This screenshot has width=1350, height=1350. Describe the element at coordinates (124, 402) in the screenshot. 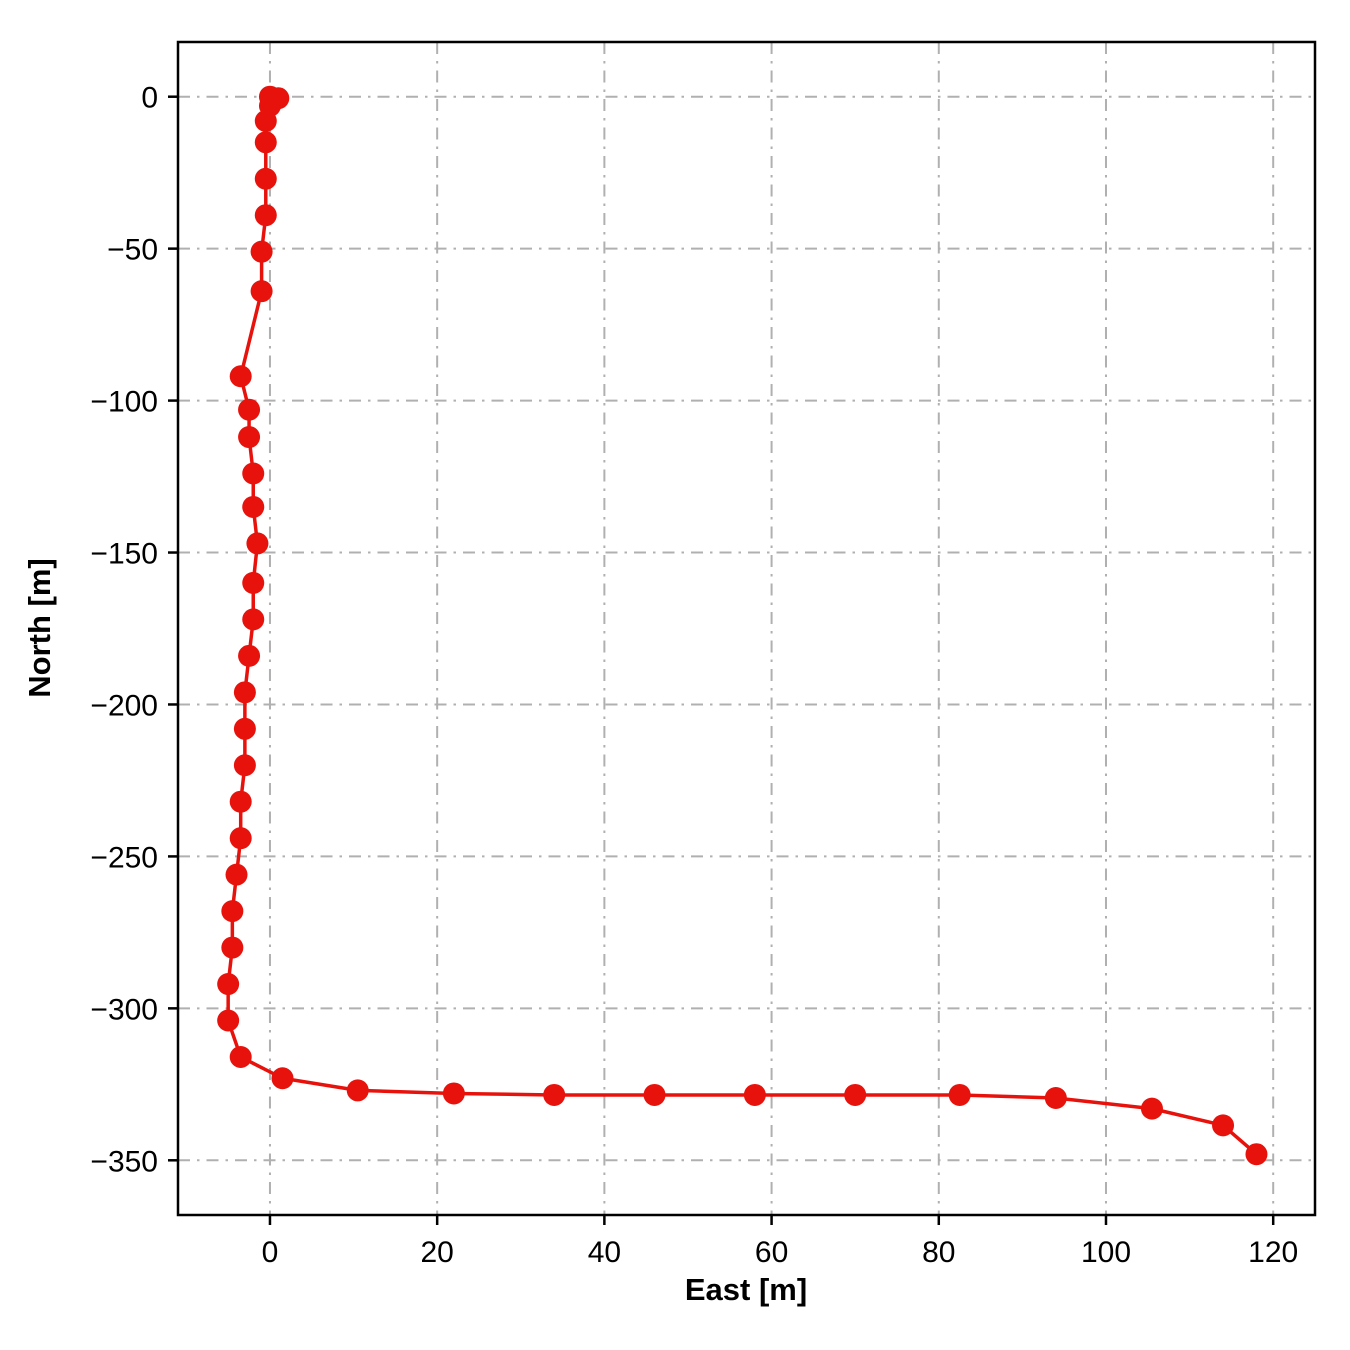

I see `y-tick-label: −100` at that location.